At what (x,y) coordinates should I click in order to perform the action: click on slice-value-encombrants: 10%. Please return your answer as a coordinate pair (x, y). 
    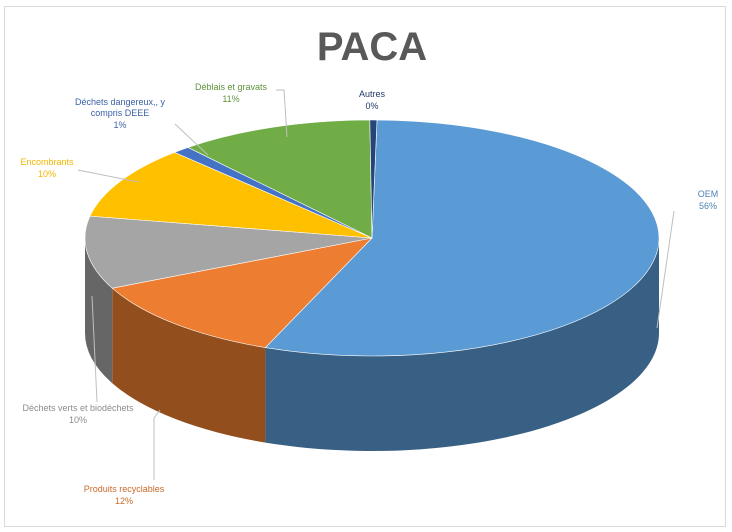
    Looking at the image, I should click on (47, 174).